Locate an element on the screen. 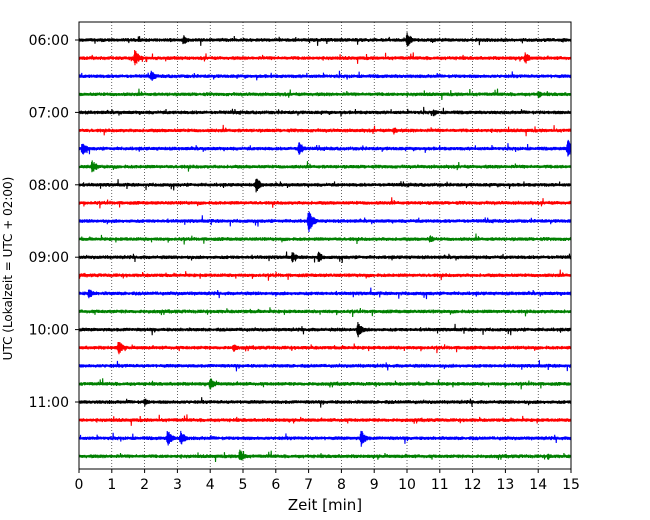 This screenshot has width=650, height=520. y-tick-label: 08:00 is located at coordinates (49, 186).